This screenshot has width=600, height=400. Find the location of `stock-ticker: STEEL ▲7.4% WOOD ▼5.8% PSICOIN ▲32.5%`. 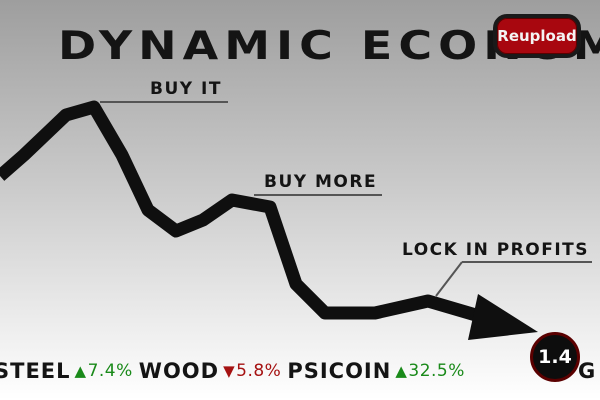

stock-ticker: STEEL ▲7.4% WOOD ▼5.8% PSICOIN ▲32.5% is located at coordinates (235, 371).